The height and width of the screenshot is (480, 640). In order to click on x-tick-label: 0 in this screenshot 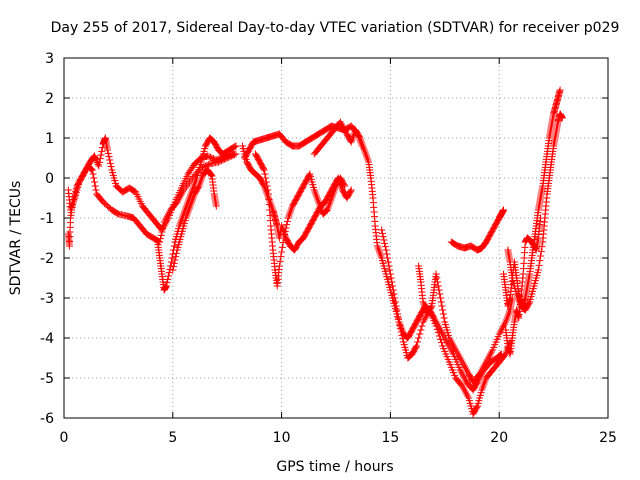, I will do `click(64, 438)`.